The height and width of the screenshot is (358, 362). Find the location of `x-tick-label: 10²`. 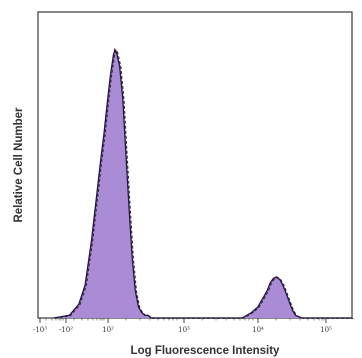

x-tick-label: 10² is located at coordinates (108, 330).